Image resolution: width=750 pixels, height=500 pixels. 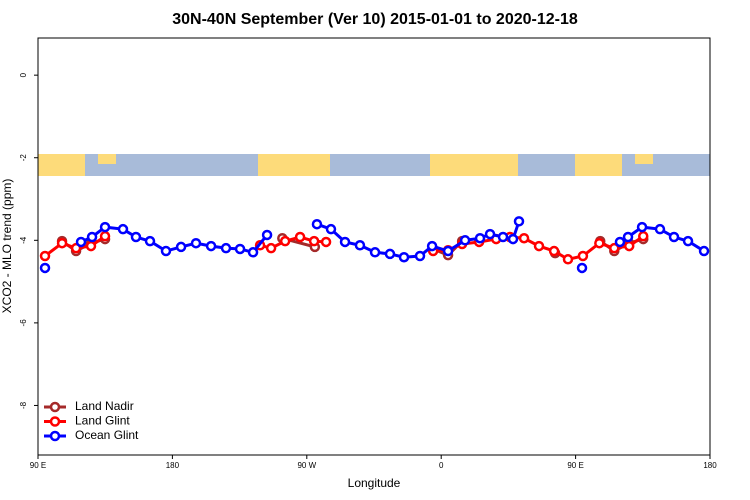 What do you see at coordinates (7, 246) in the screenshot?
I see `y-axis-label: XCO2 - MLO trend (ppm)` at bounding box center [7, 246].